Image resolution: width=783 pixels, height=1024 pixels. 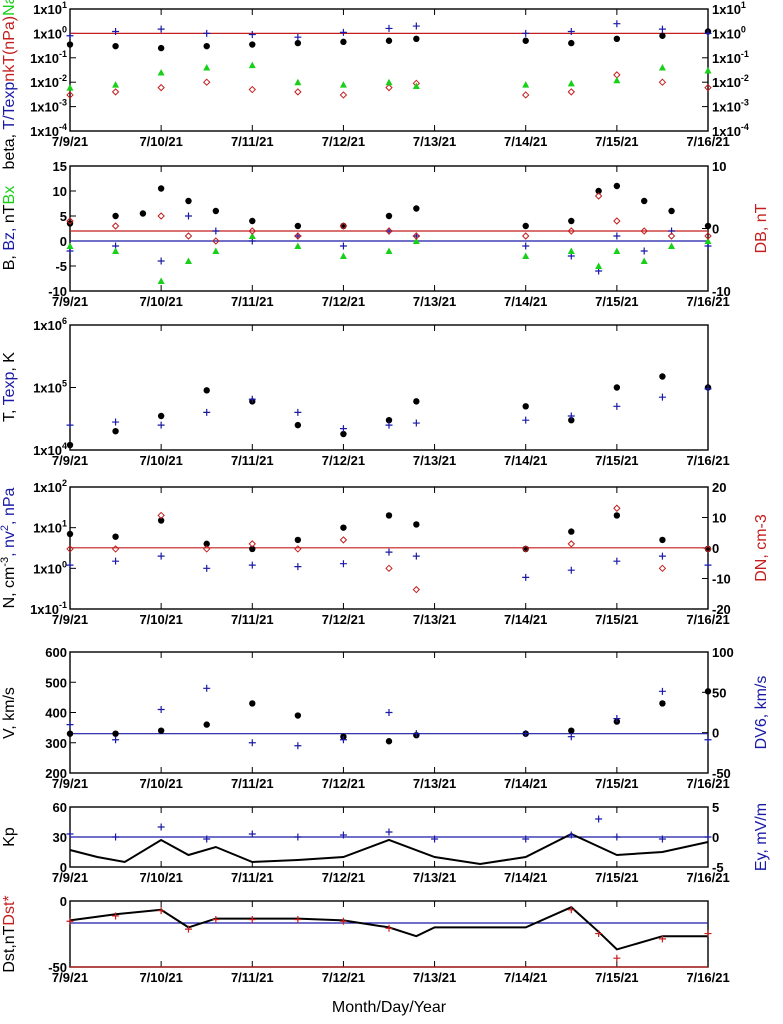 What do you see at coordinates (57, 291) in the screenshot?
I see `y-tick-label-left: -10` at bounding box center [57, 291].